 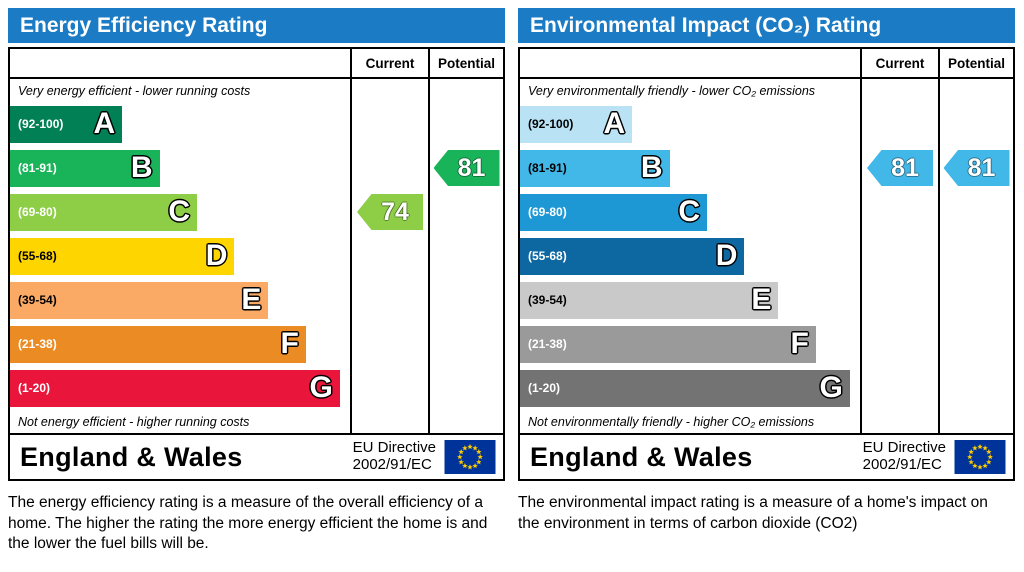 I want to click on band-row-g: (1-20) G, so click(x=766, y=388).